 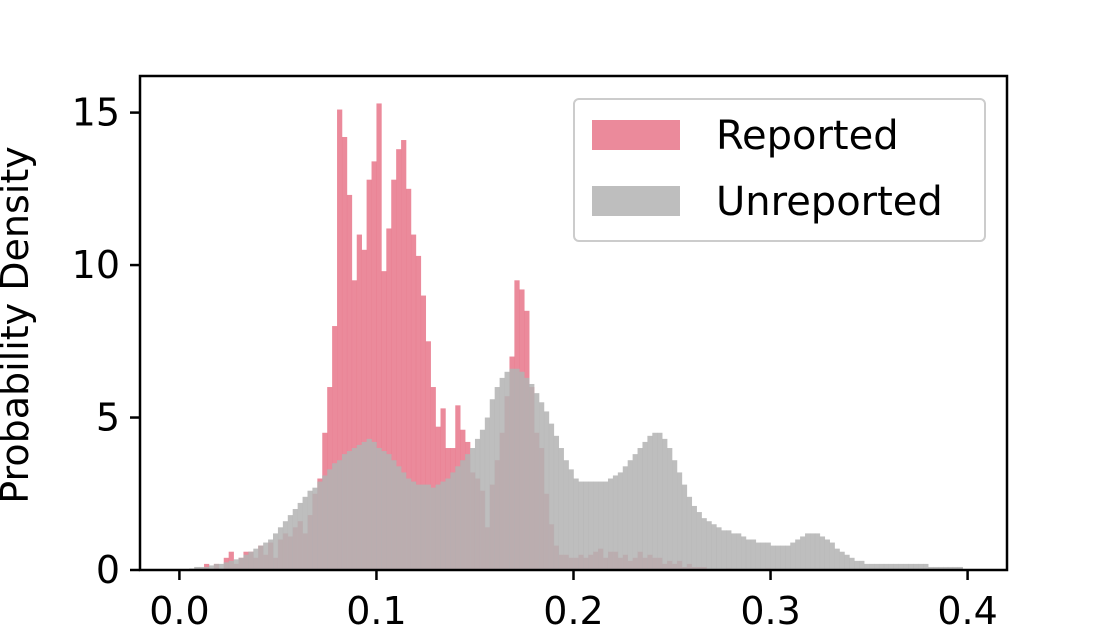 I want to click on x-axis: 0.0 0.1 0.2 0.3 0.4, so click(x=573, y=601).